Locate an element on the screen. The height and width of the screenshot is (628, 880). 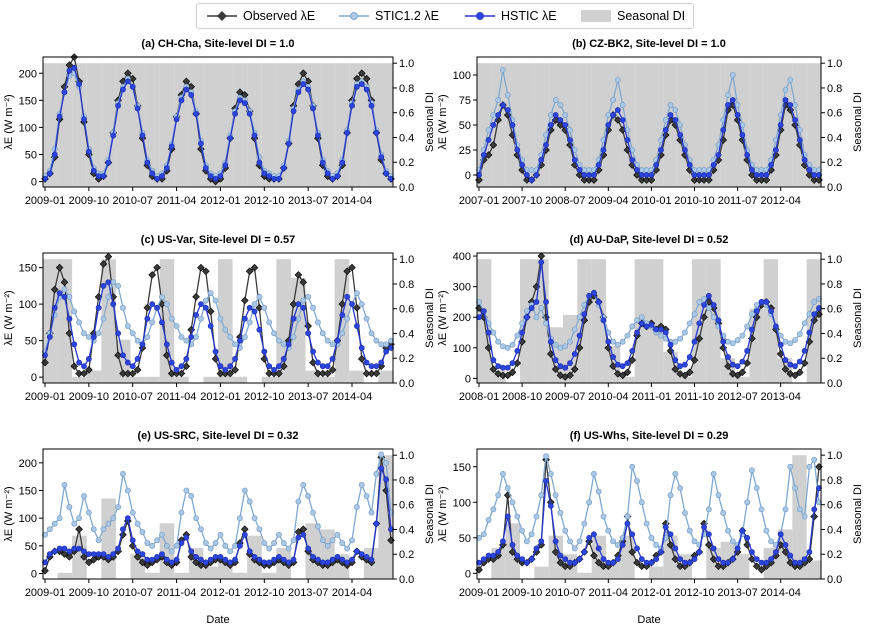
legend-label-hstic: HSTIC λE is located at coordinates (529, 16).